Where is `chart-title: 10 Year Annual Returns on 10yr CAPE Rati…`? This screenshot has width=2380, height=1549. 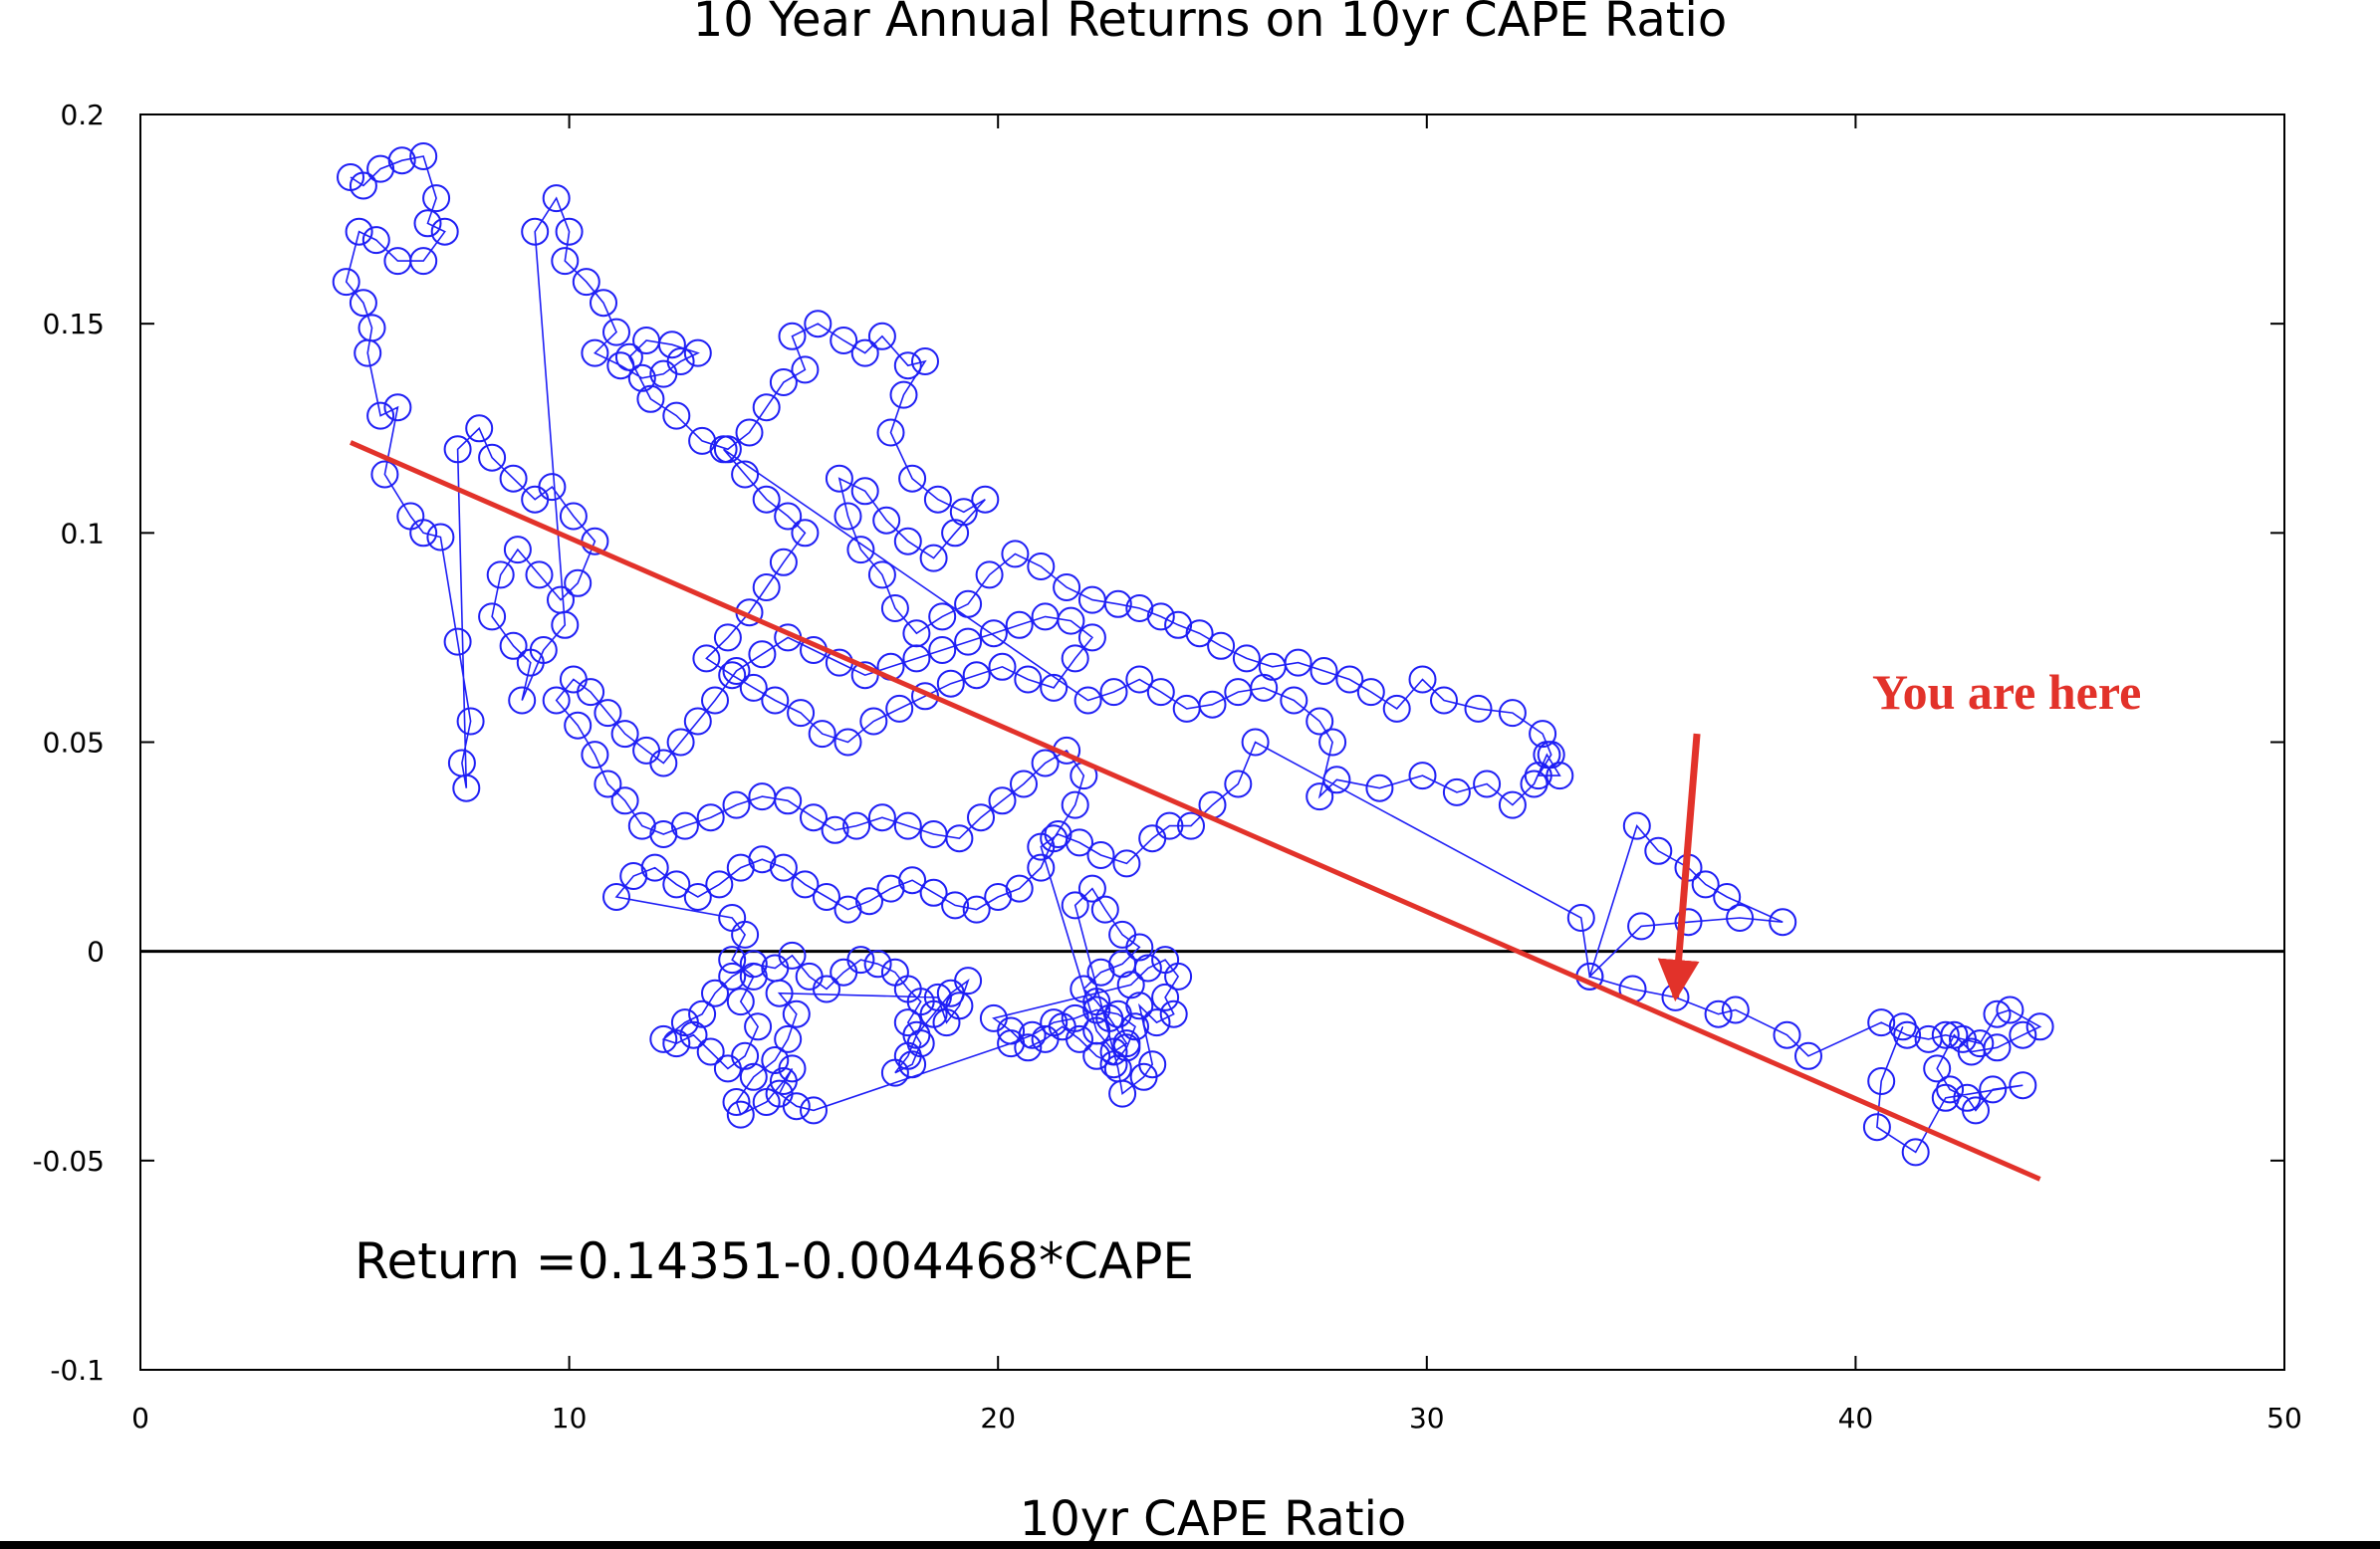 chart-title: 10 Year Annual Returns on 10yr CAPE Rati… is located at coordinates (1211, 24).